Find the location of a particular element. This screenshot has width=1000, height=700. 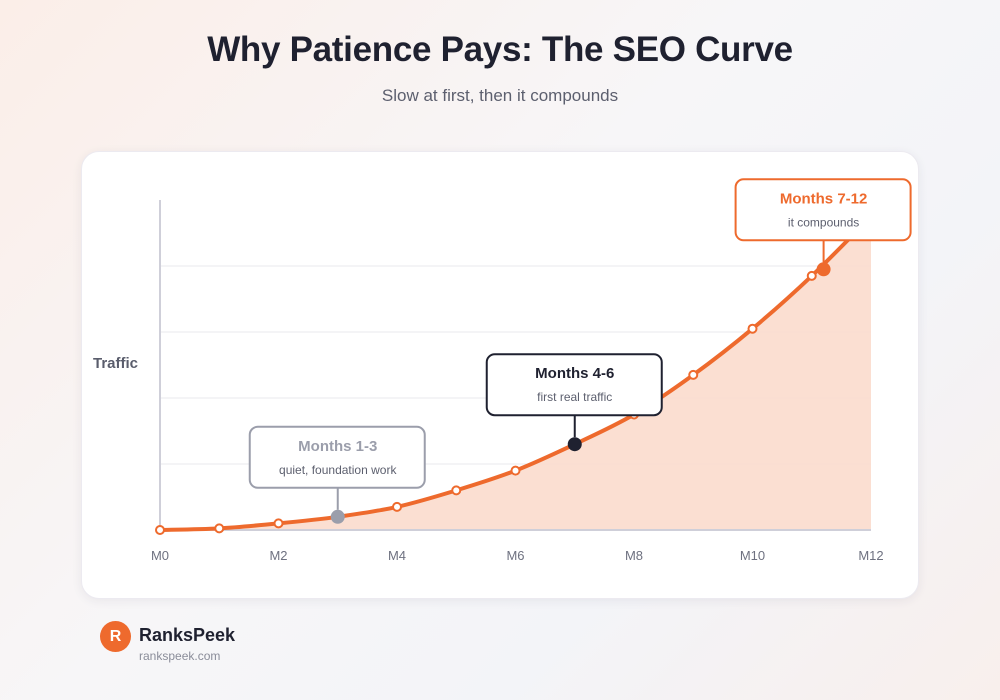

annotation-title: Months 7-12 is located at coordinates (824, 198).